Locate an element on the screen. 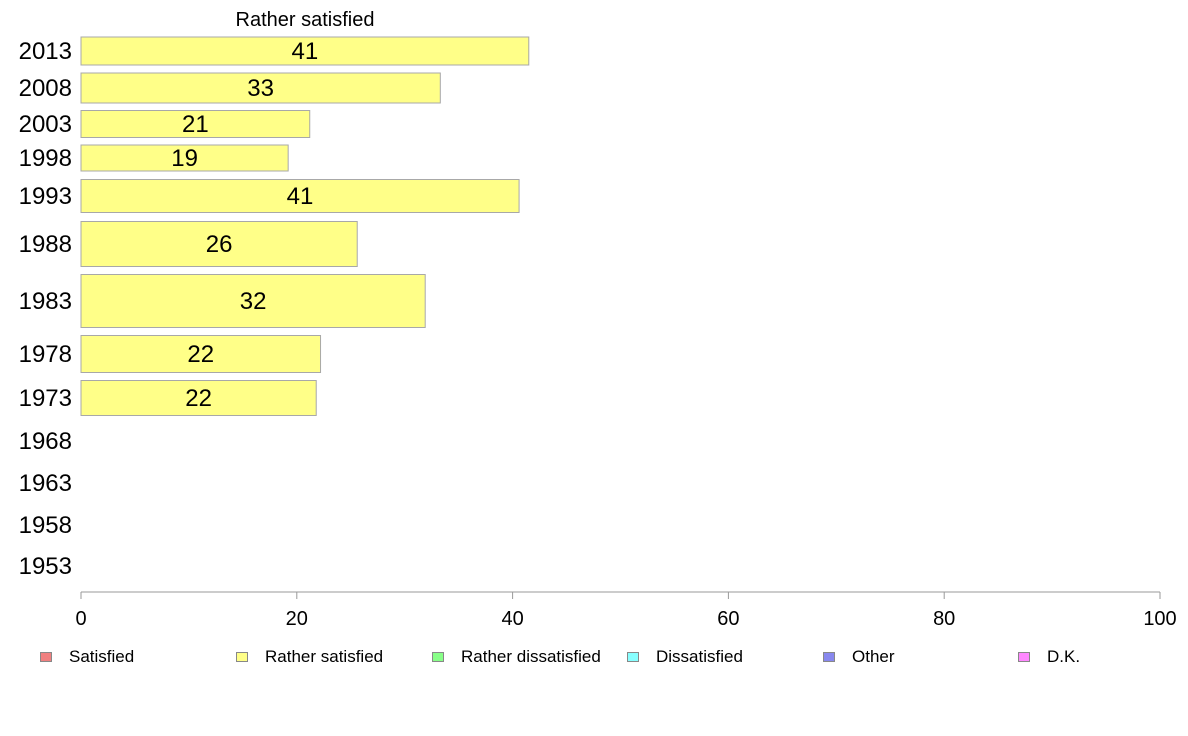 Image resolution: width=1188 pixels, height=736 pixels. legend-label: Rather dissatisfied is located at coordinates (531, 656).